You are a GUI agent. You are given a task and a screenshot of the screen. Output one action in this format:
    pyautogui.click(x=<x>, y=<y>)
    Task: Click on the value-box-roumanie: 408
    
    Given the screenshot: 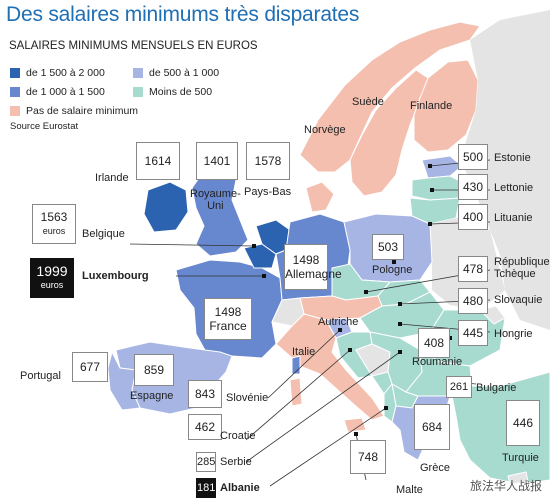 What is the action you would take?
    pyautogui.click(x=434, y=343)
    